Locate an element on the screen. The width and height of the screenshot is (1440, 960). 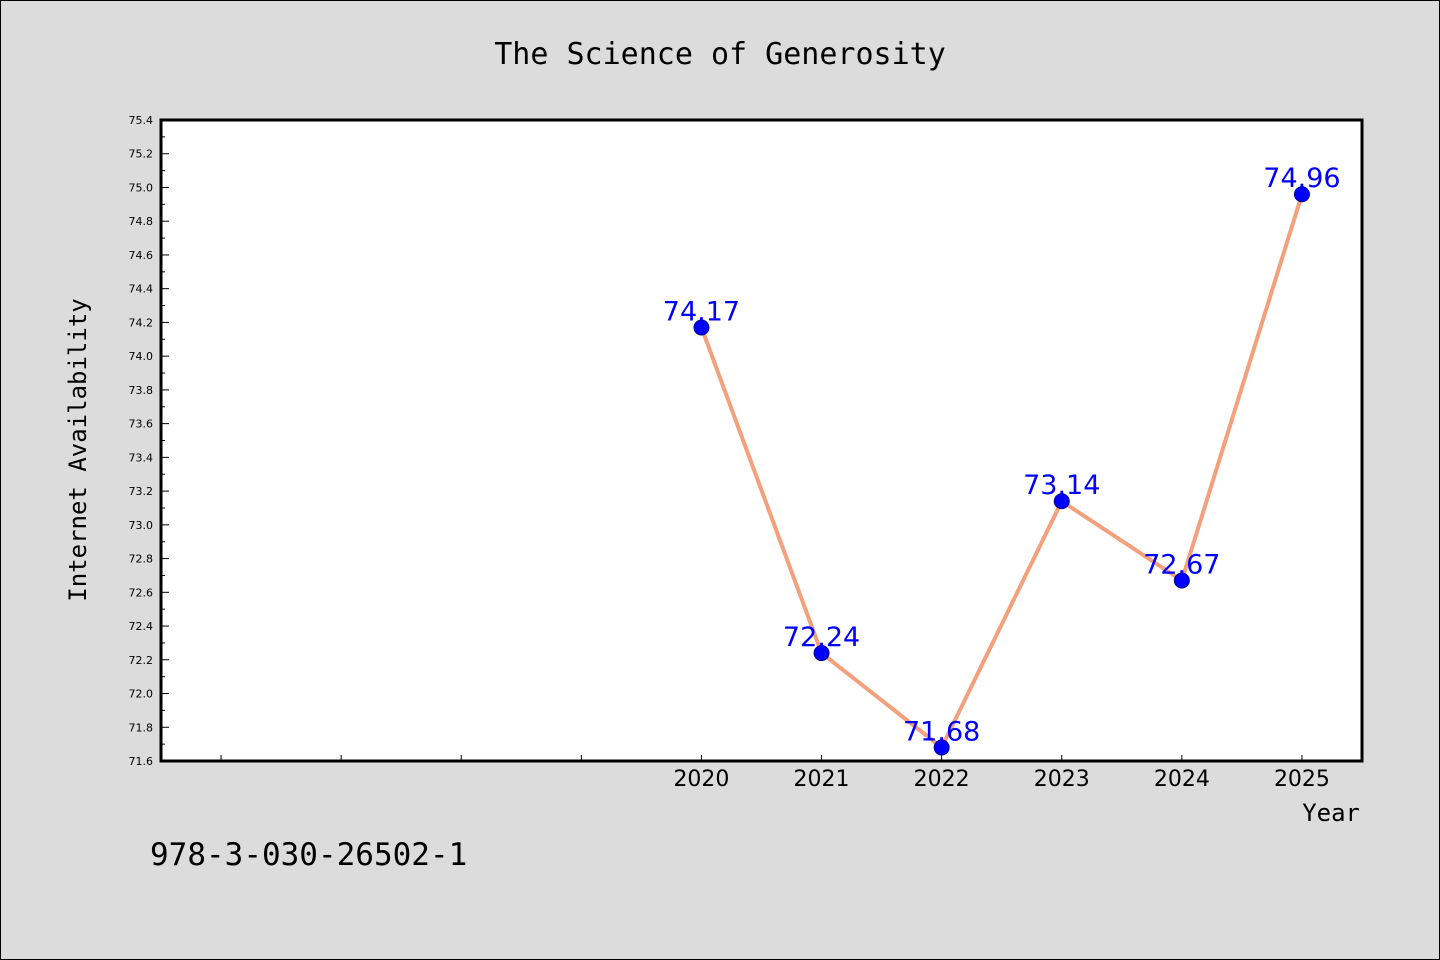
x-tick-label: 2021 is located at coordinates (822, 779).